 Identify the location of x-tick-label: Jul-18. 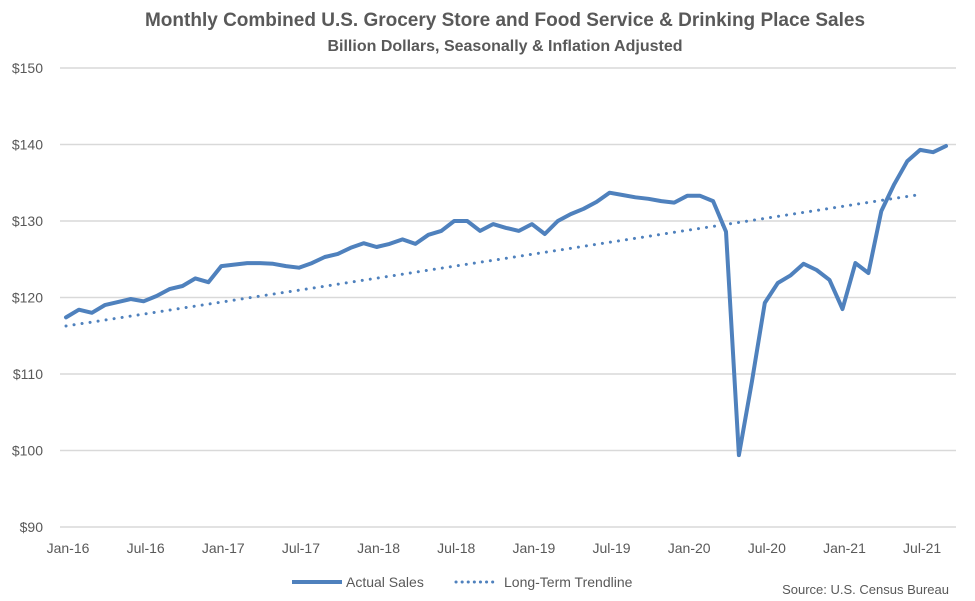
(456, 548).